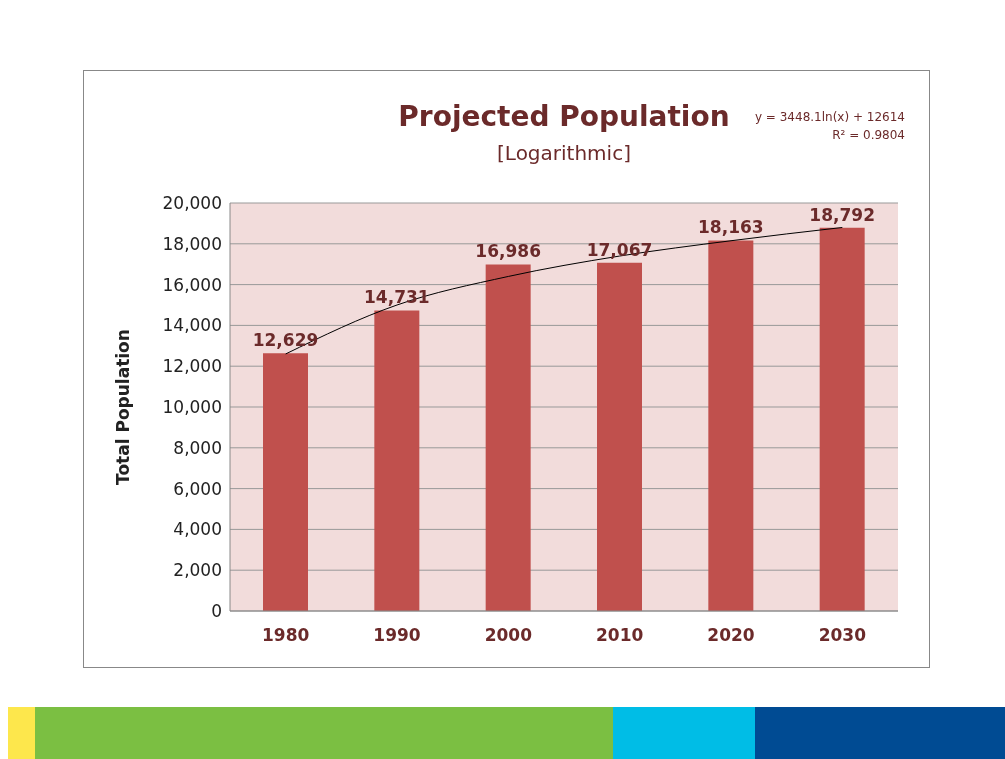 The height and width of the screenshot is (759, 1005). Describe the element at coordinates (197, 488) in the screenshot. I see `y-tick-label: 6,000` at that location.